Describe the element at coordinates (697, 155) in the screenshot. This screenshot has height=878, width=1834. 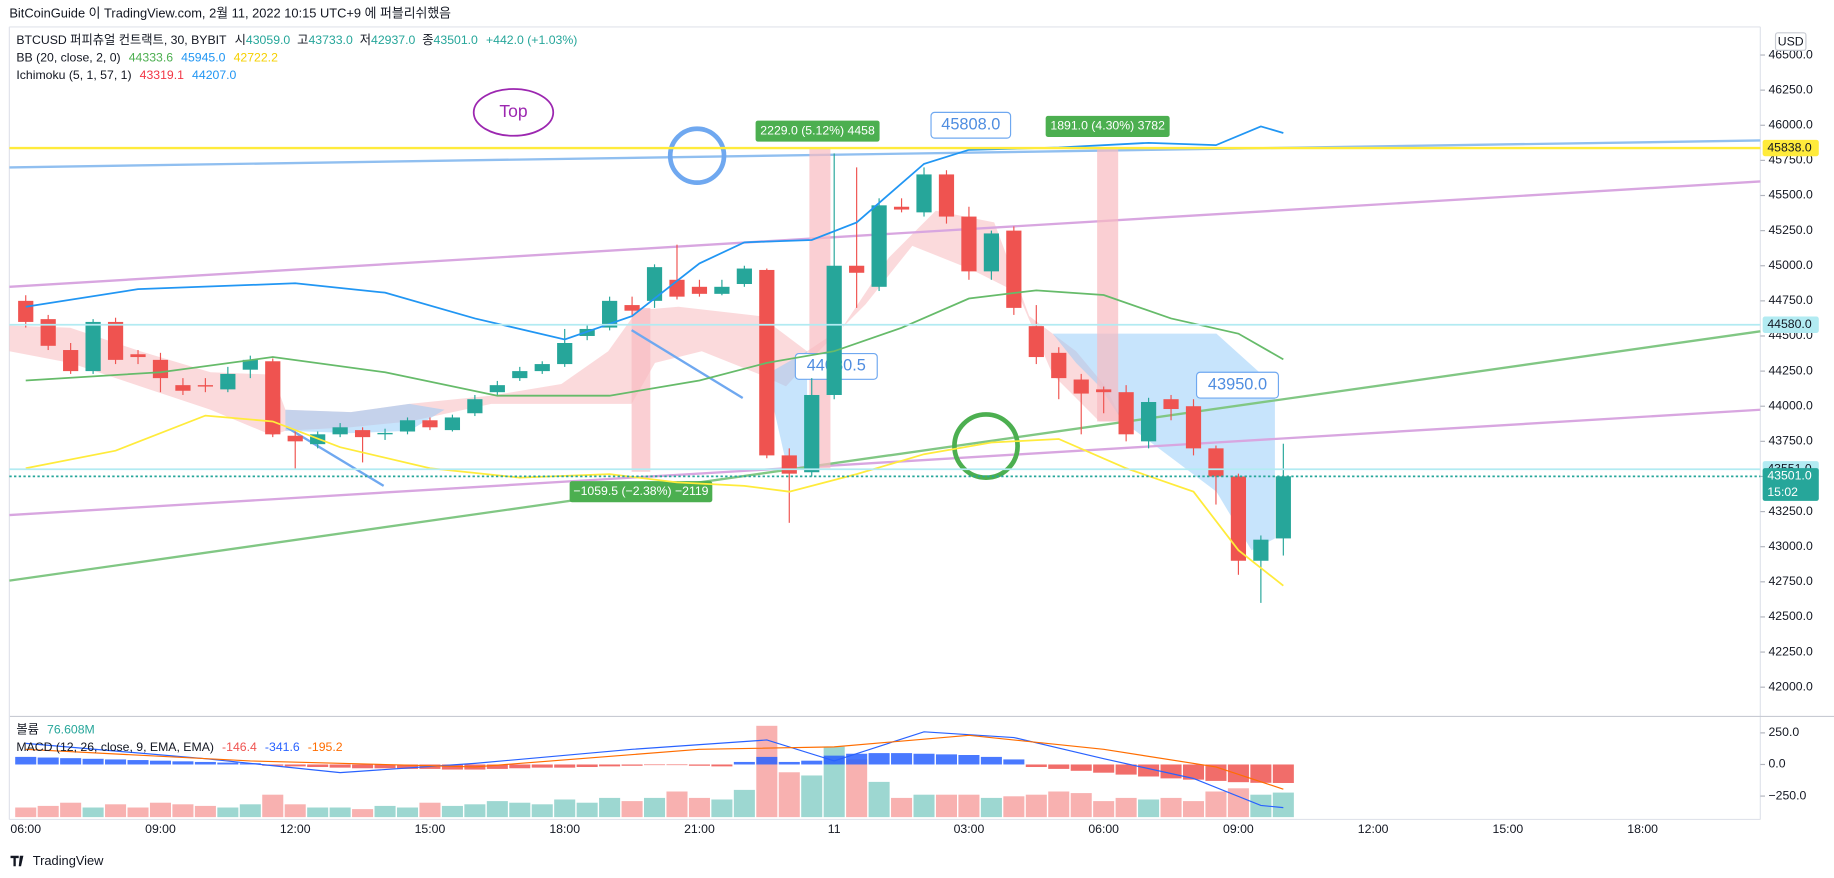
I see `smiley-icon` at that location.